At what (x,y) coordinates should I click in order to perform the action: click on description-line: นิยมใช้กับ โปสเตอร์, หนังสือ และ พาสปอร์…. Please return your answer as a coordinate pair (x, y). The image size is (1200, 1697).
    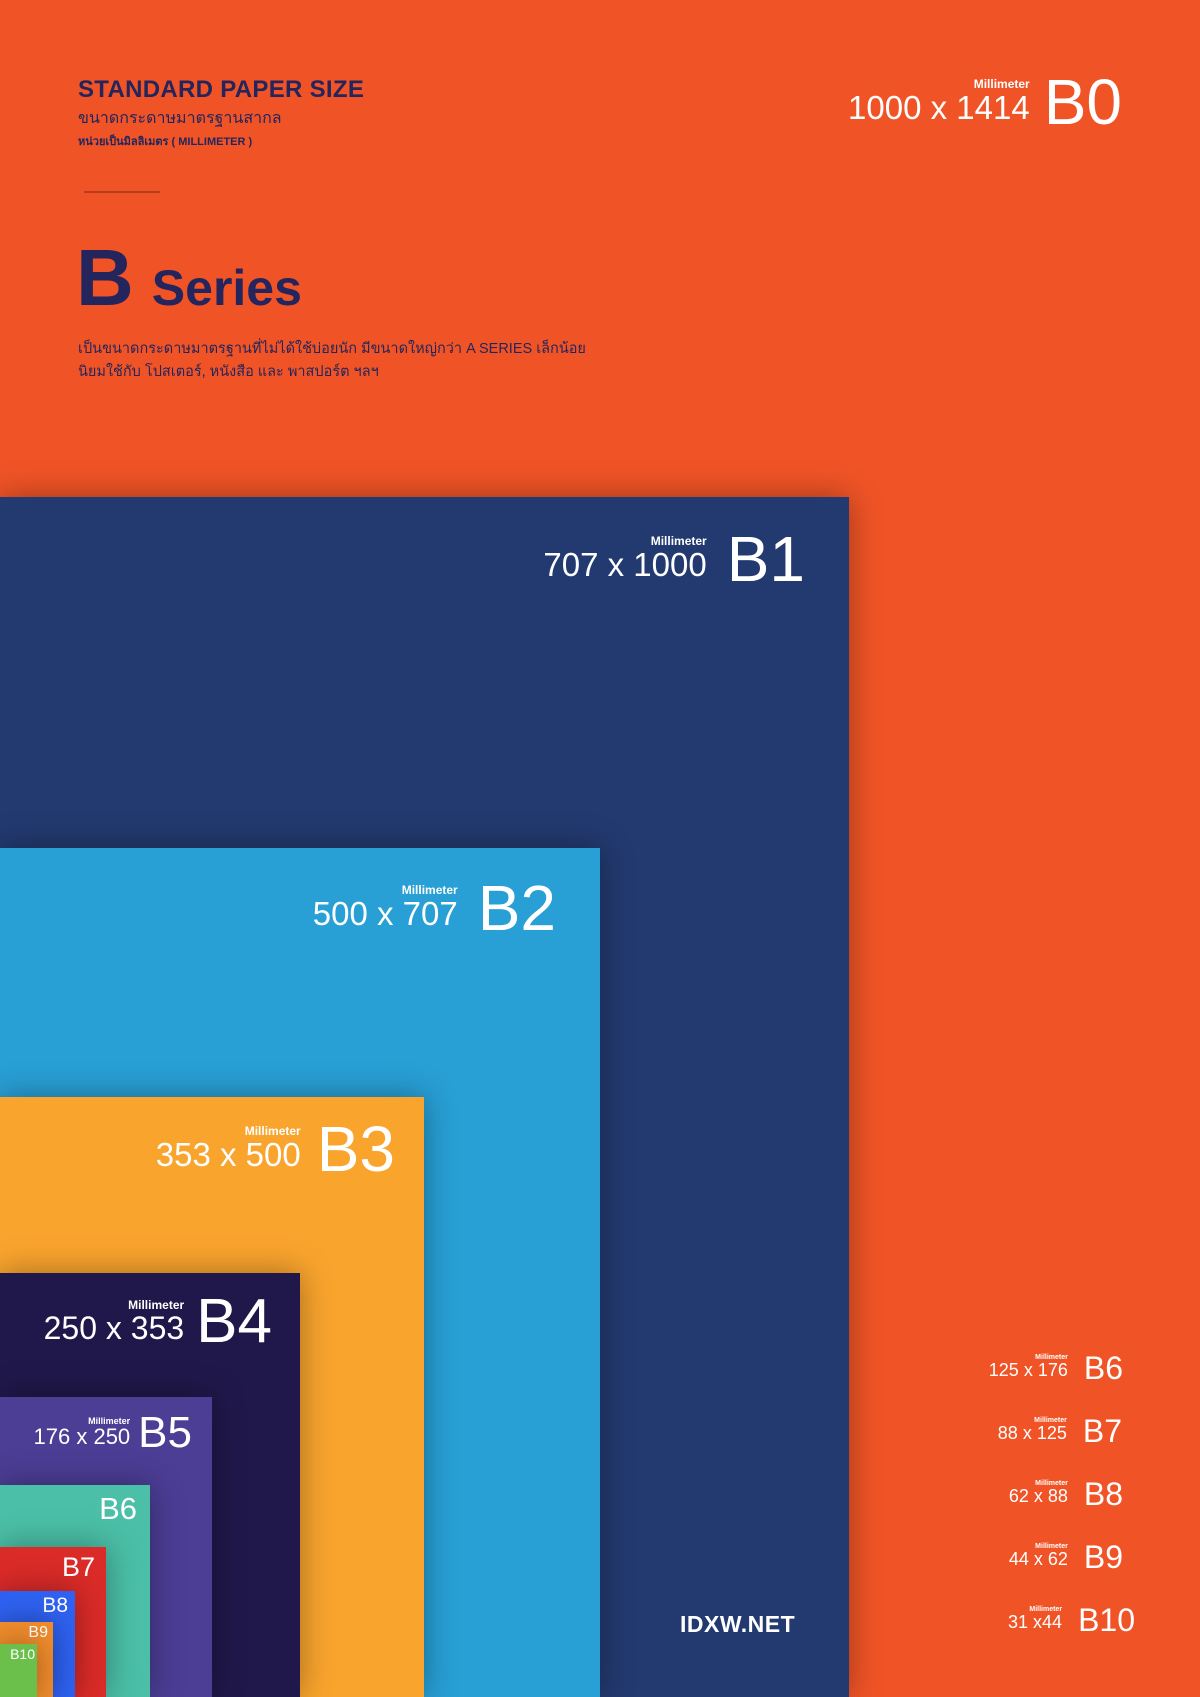
    Looking at the image, I should click on (228, 372).